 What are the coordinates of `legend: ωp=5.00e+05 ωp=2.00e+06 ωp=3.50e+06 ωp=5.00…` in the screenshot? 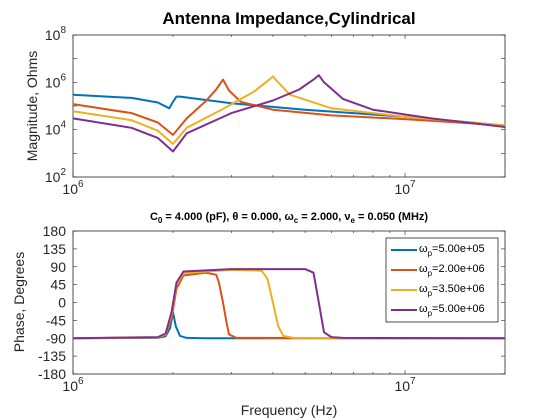 It's located at (442, 280).